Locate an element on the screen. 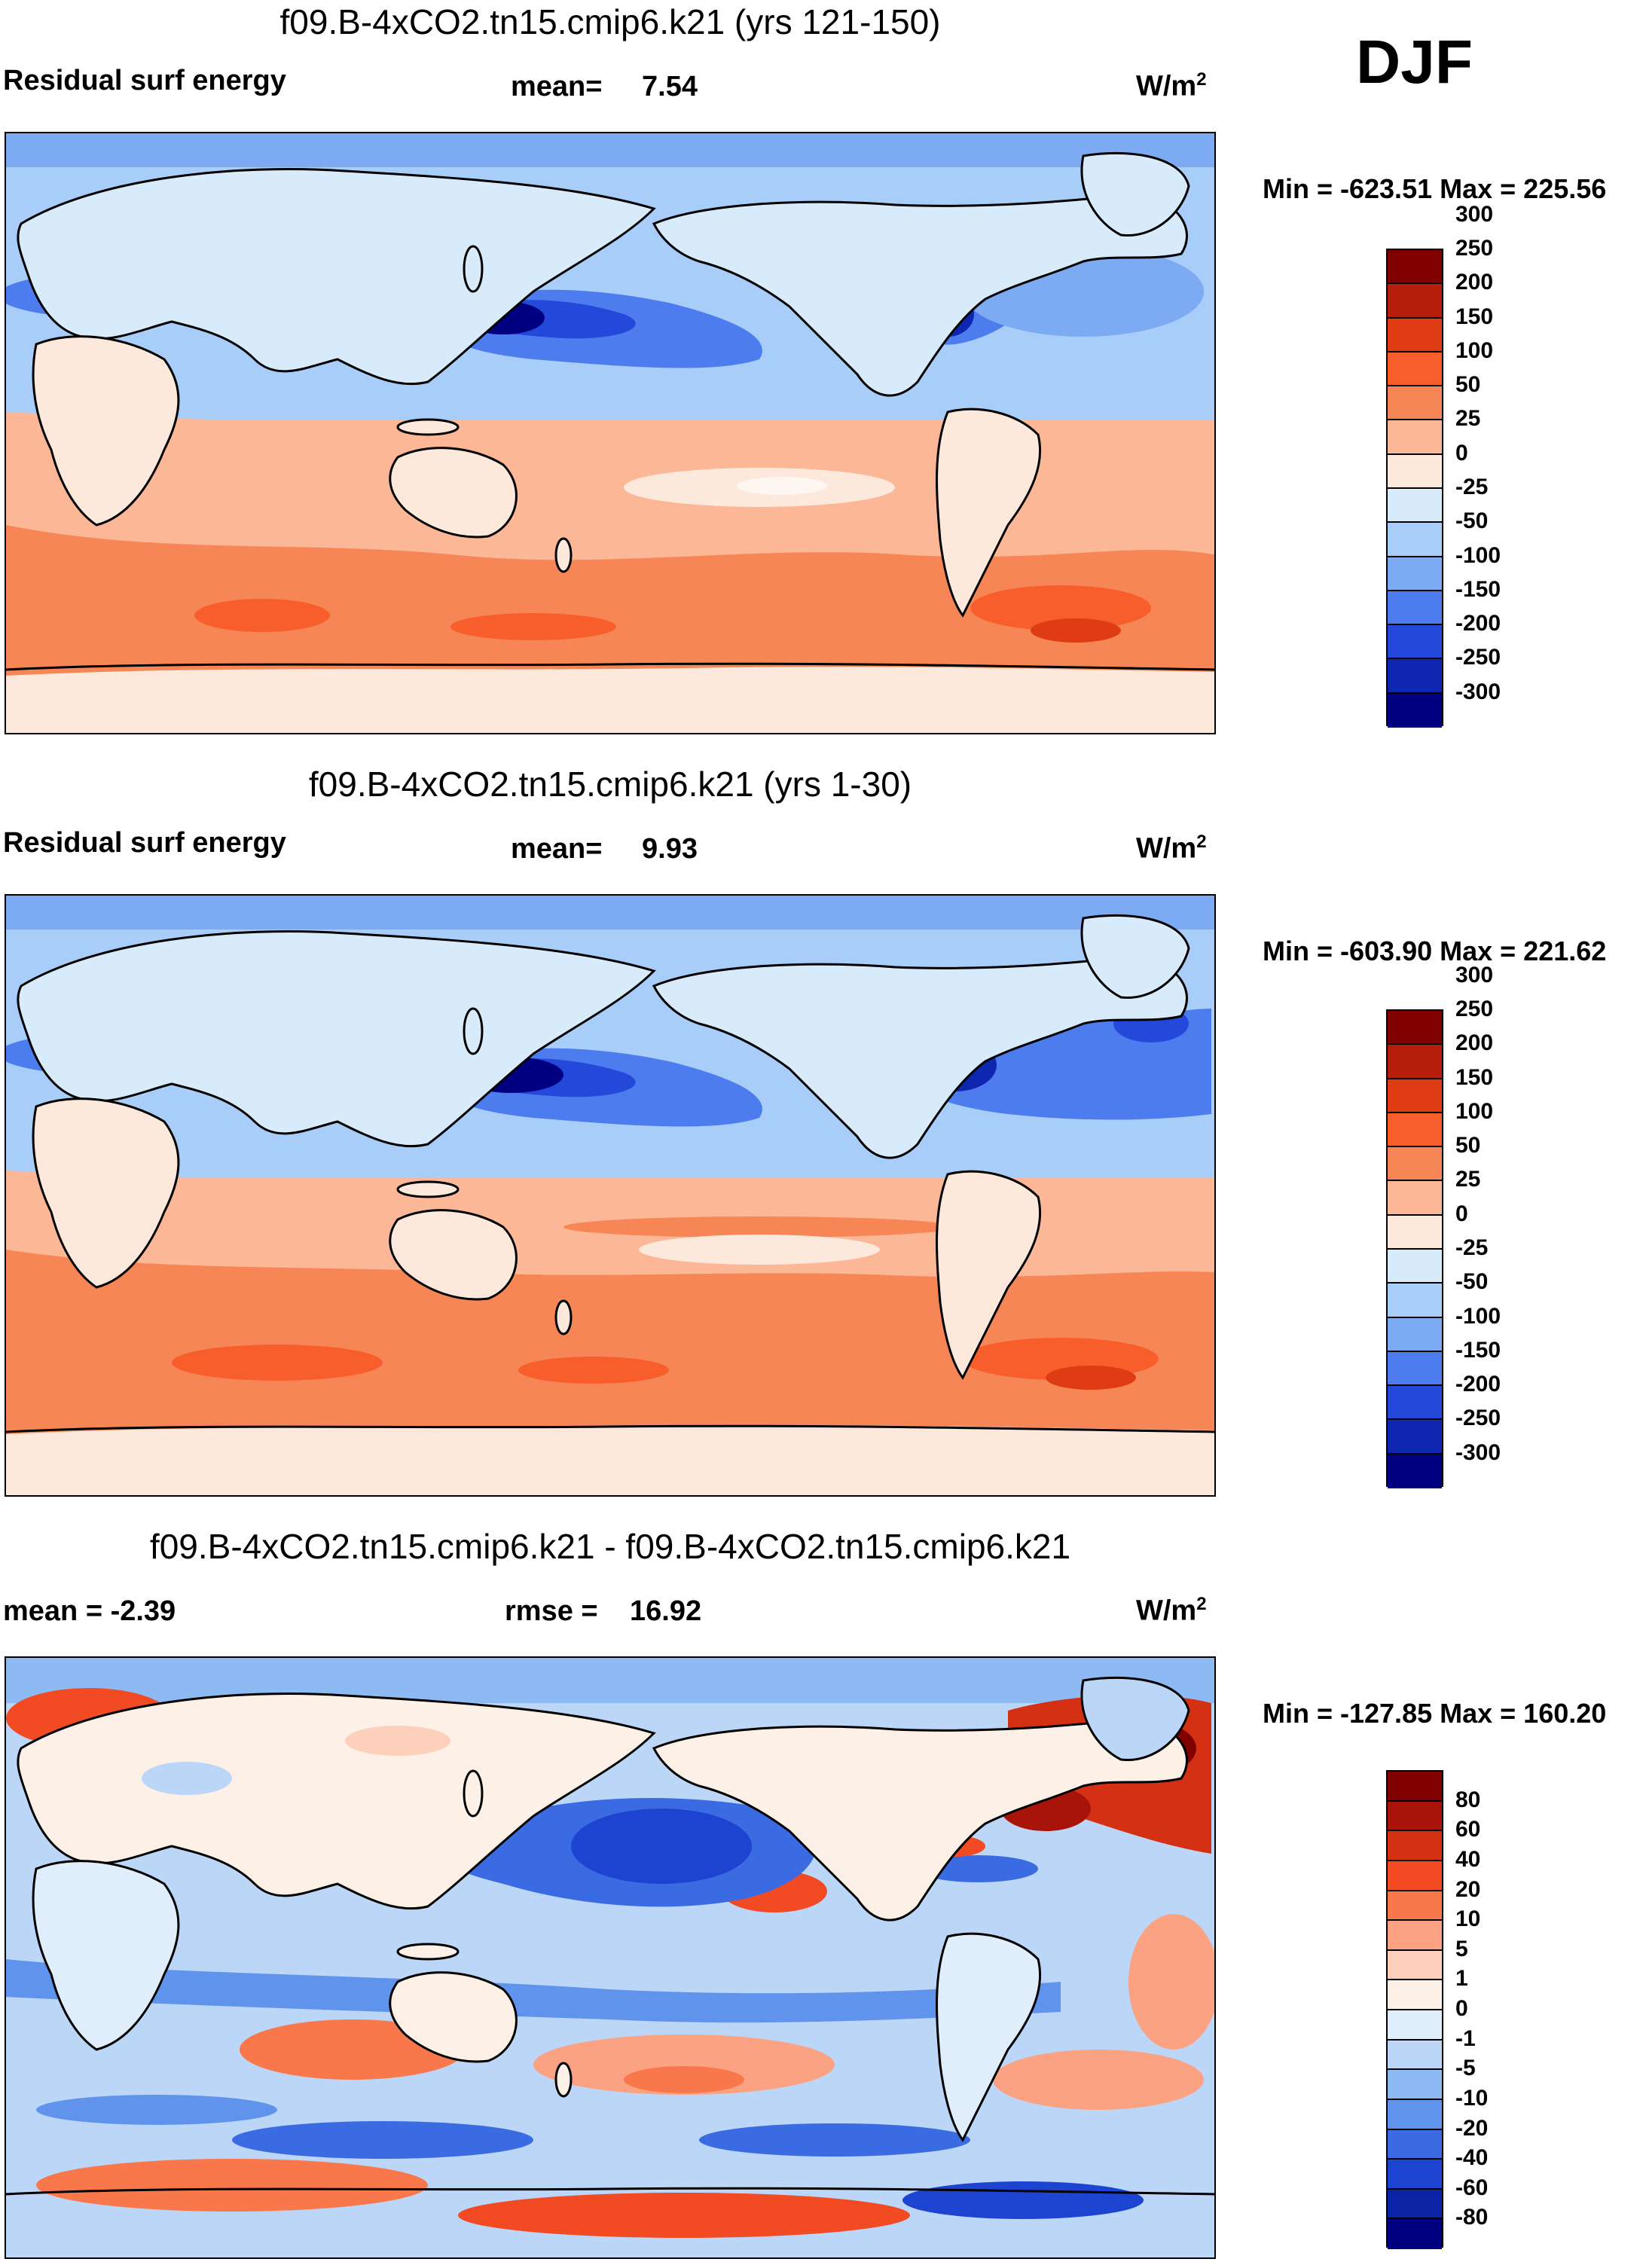  colorbar-tick-label: -150 is located at coordinates (1478, 589).